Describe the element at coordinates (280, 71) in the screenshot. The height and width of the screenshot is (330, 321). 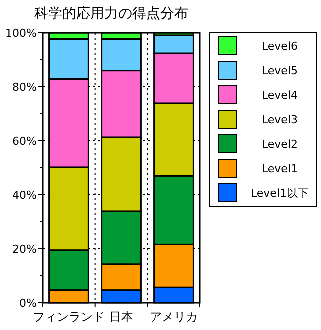
I see `legend-label: Level5` at that location.